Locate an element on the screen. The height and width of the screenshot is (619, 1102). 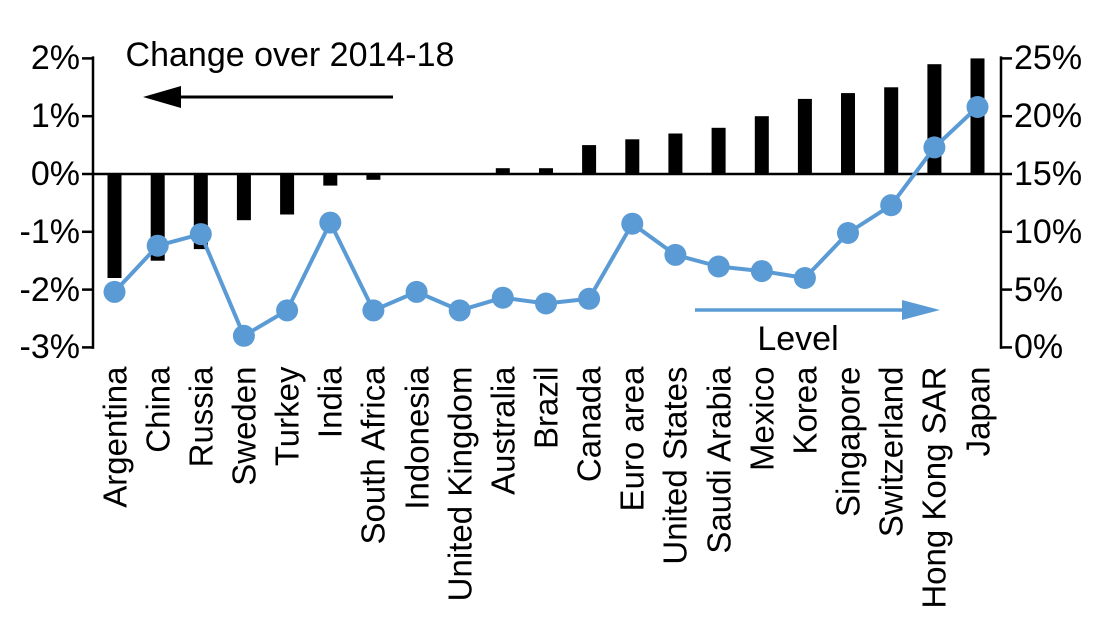
left-tick-label--1-: -1% is located at coordinates (49, 231).